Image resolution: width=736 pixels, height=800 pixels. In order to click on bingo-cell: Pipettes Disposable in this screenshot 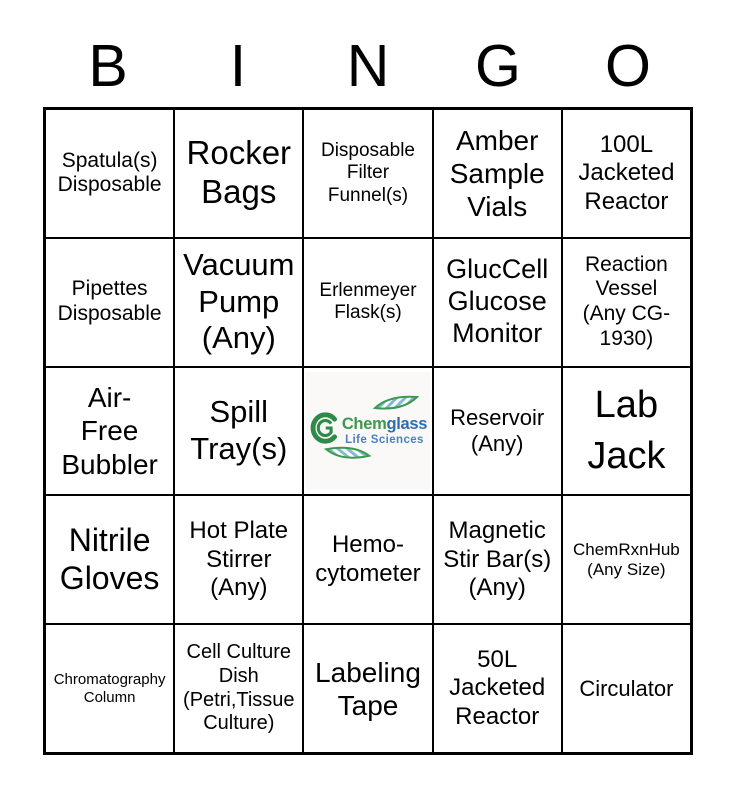, I will do `click(110, 302)`.